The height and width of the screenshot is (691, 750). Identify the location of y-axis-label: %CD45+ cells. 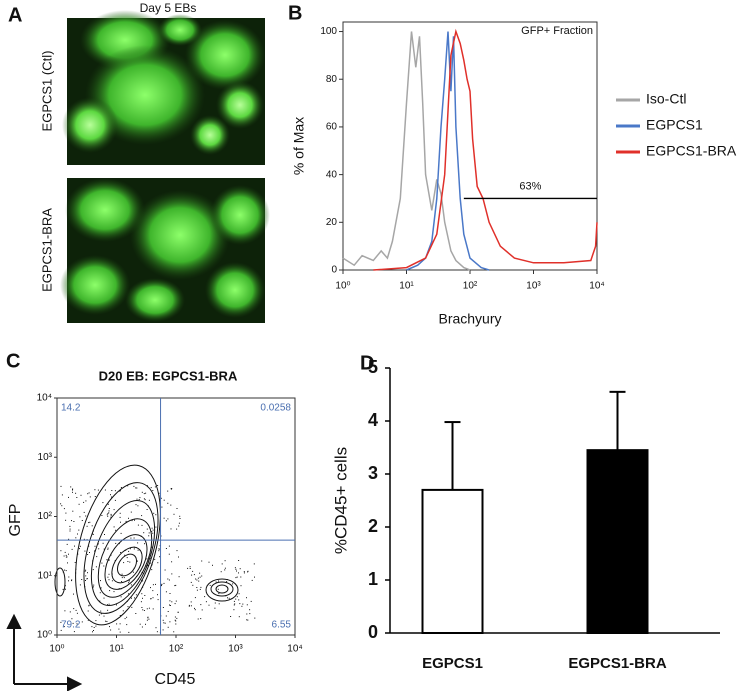
(340, 500).